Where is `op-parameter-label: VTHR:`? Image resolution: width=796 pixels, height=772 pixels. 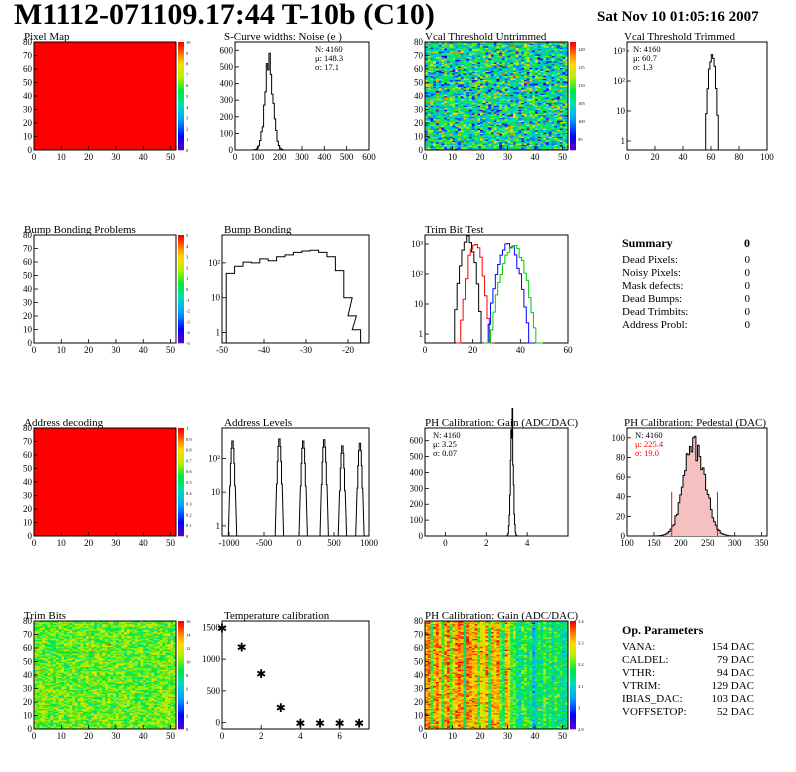 op-parameter-label: VTHR: is located at coordinates (638, 673).